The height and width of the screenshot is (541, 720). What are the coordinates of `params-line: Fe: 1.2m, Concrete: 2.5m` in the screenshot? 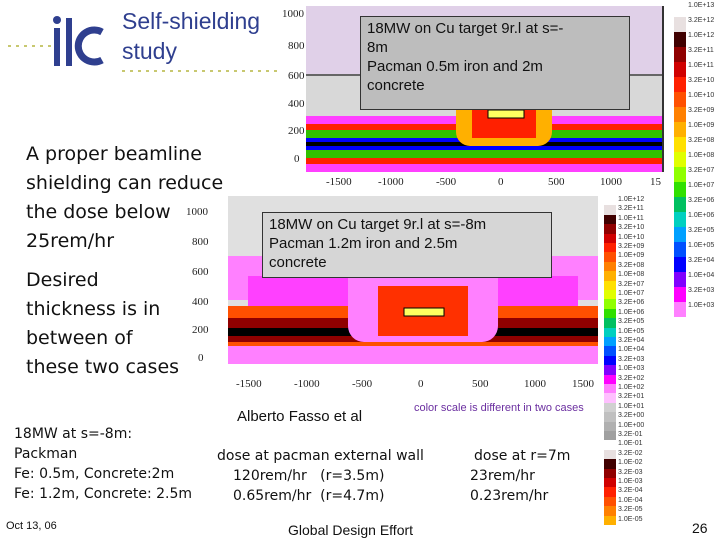 It's located at (103, 494).